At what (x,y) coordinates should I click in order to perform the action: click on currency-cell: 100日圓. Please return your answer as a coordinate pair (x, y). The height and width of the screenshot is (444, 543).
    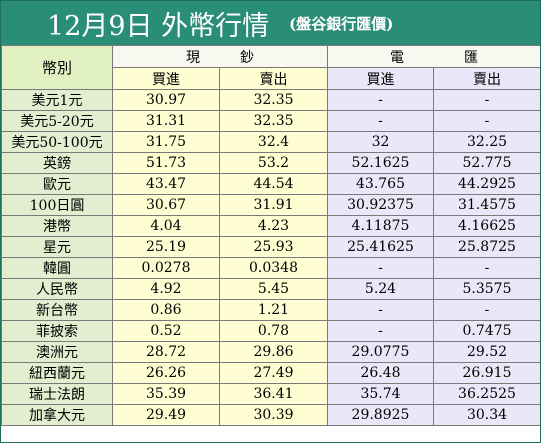
    Looking at the image, I should click on (57, 205).